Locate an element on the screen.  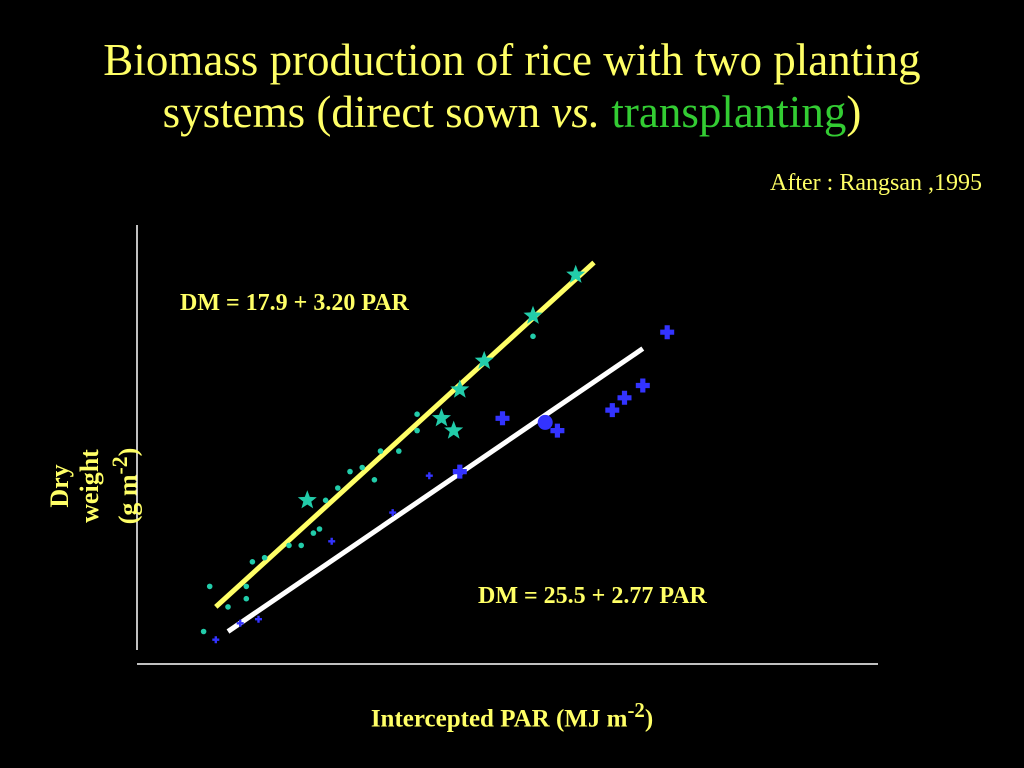
source-citation: After : Rangsan ,1995 is located at coordinates (876, 183).